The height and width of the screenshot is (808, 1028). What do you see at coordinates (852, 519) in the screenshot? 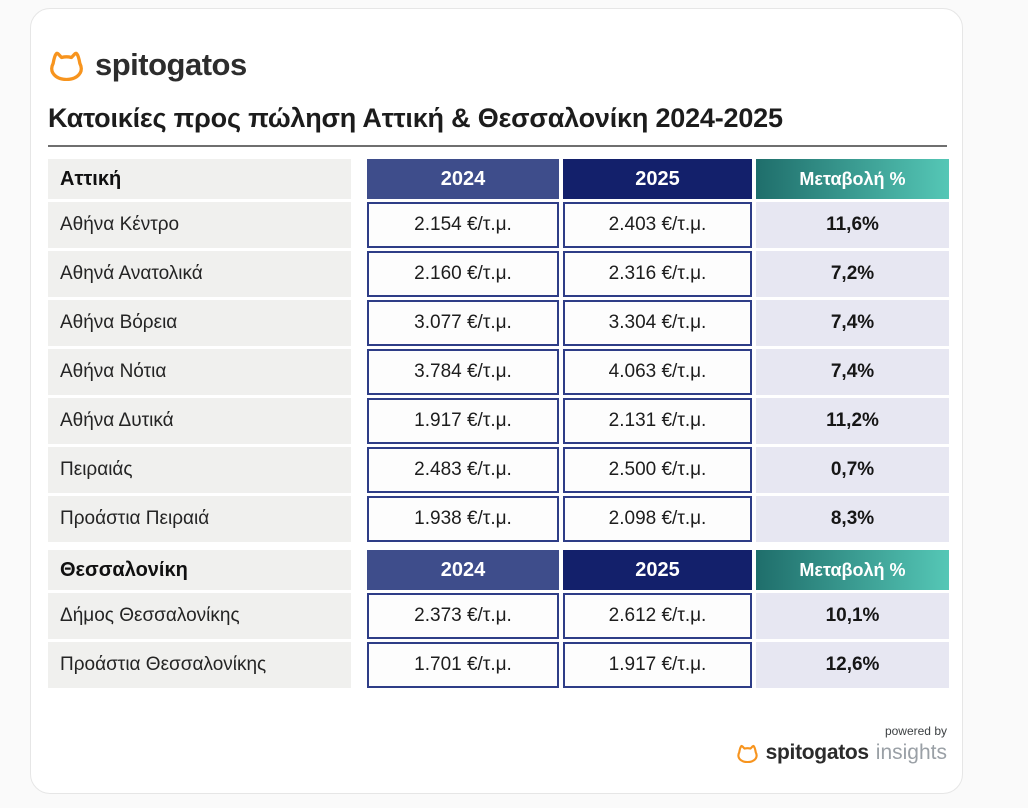
I see `delta-cell: 8,3%` at bounding box center [852, 519].